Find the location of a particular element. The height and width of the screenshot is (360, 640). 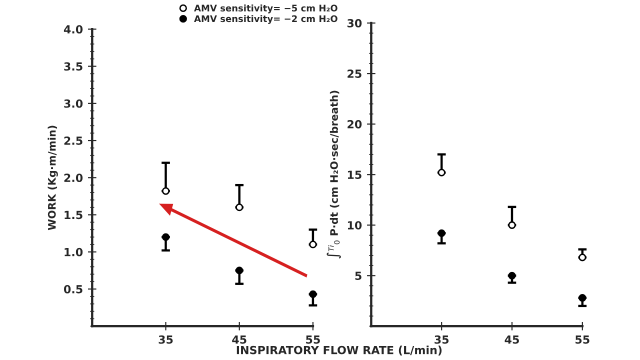

y-tick-label: 0.5 is located at coordinates (73, 289).